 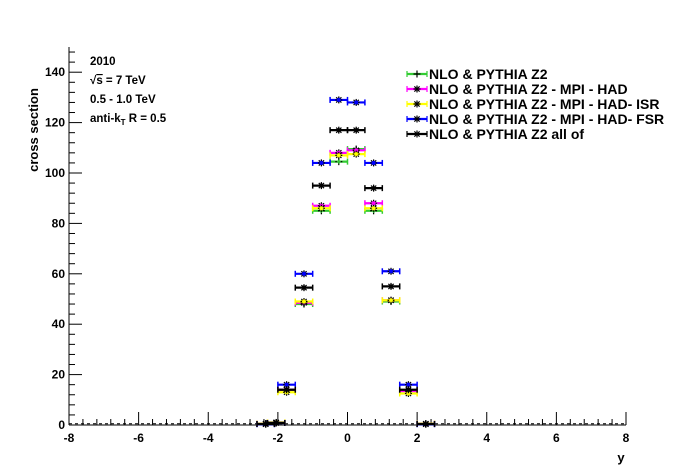 I want to click on legend-label: NLO & PYTHIA Z2 - MPI - HAD- FSR, so click(x=546, y=119).